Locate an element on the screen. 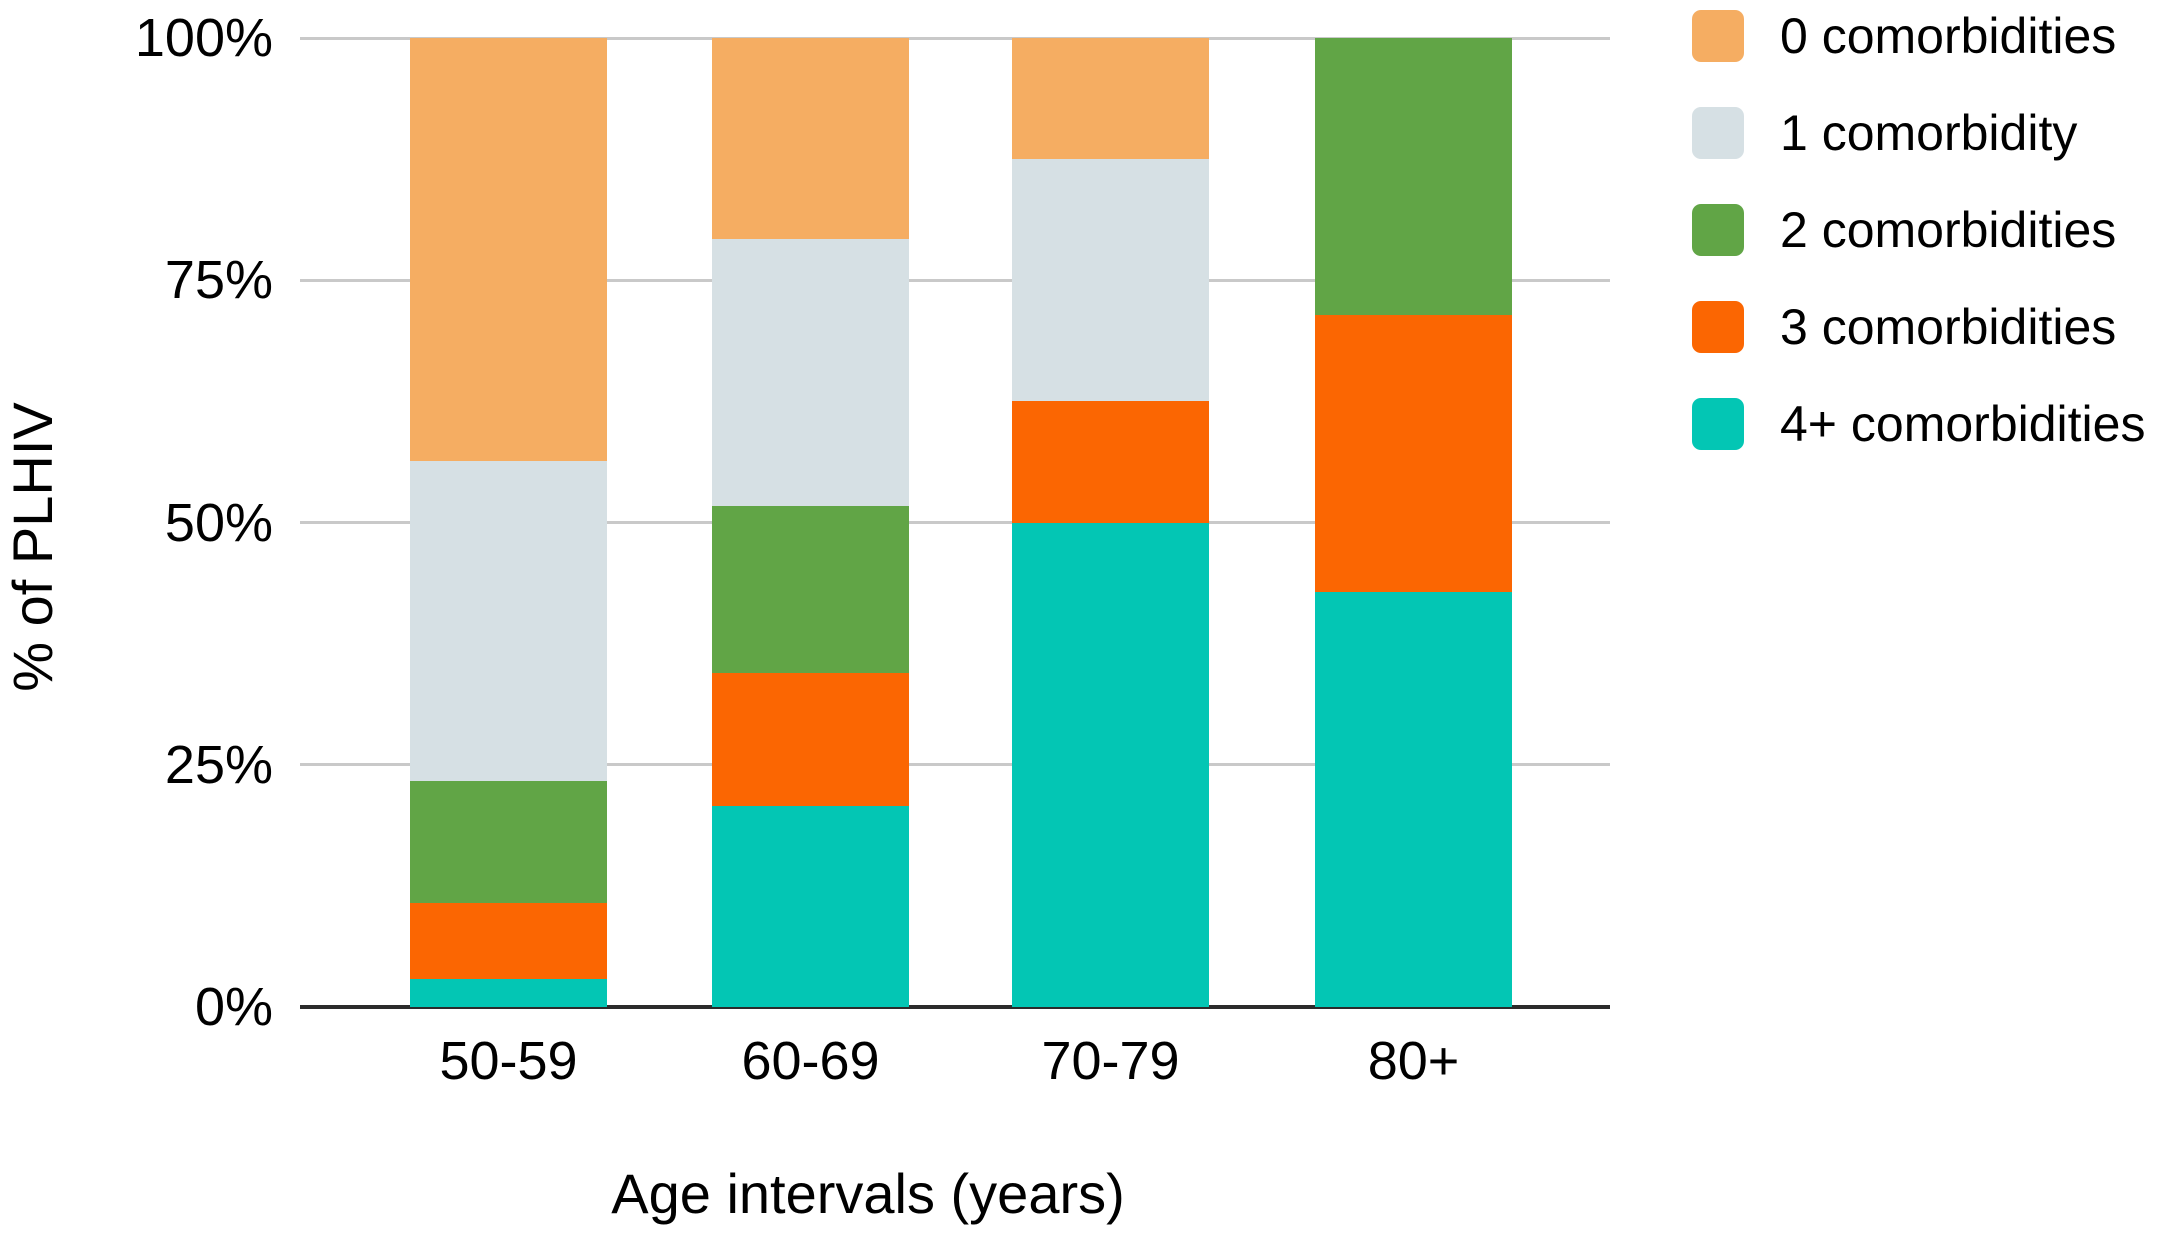  segment-4+-comorbidities-50-59 is located at coordinates (508, 992).